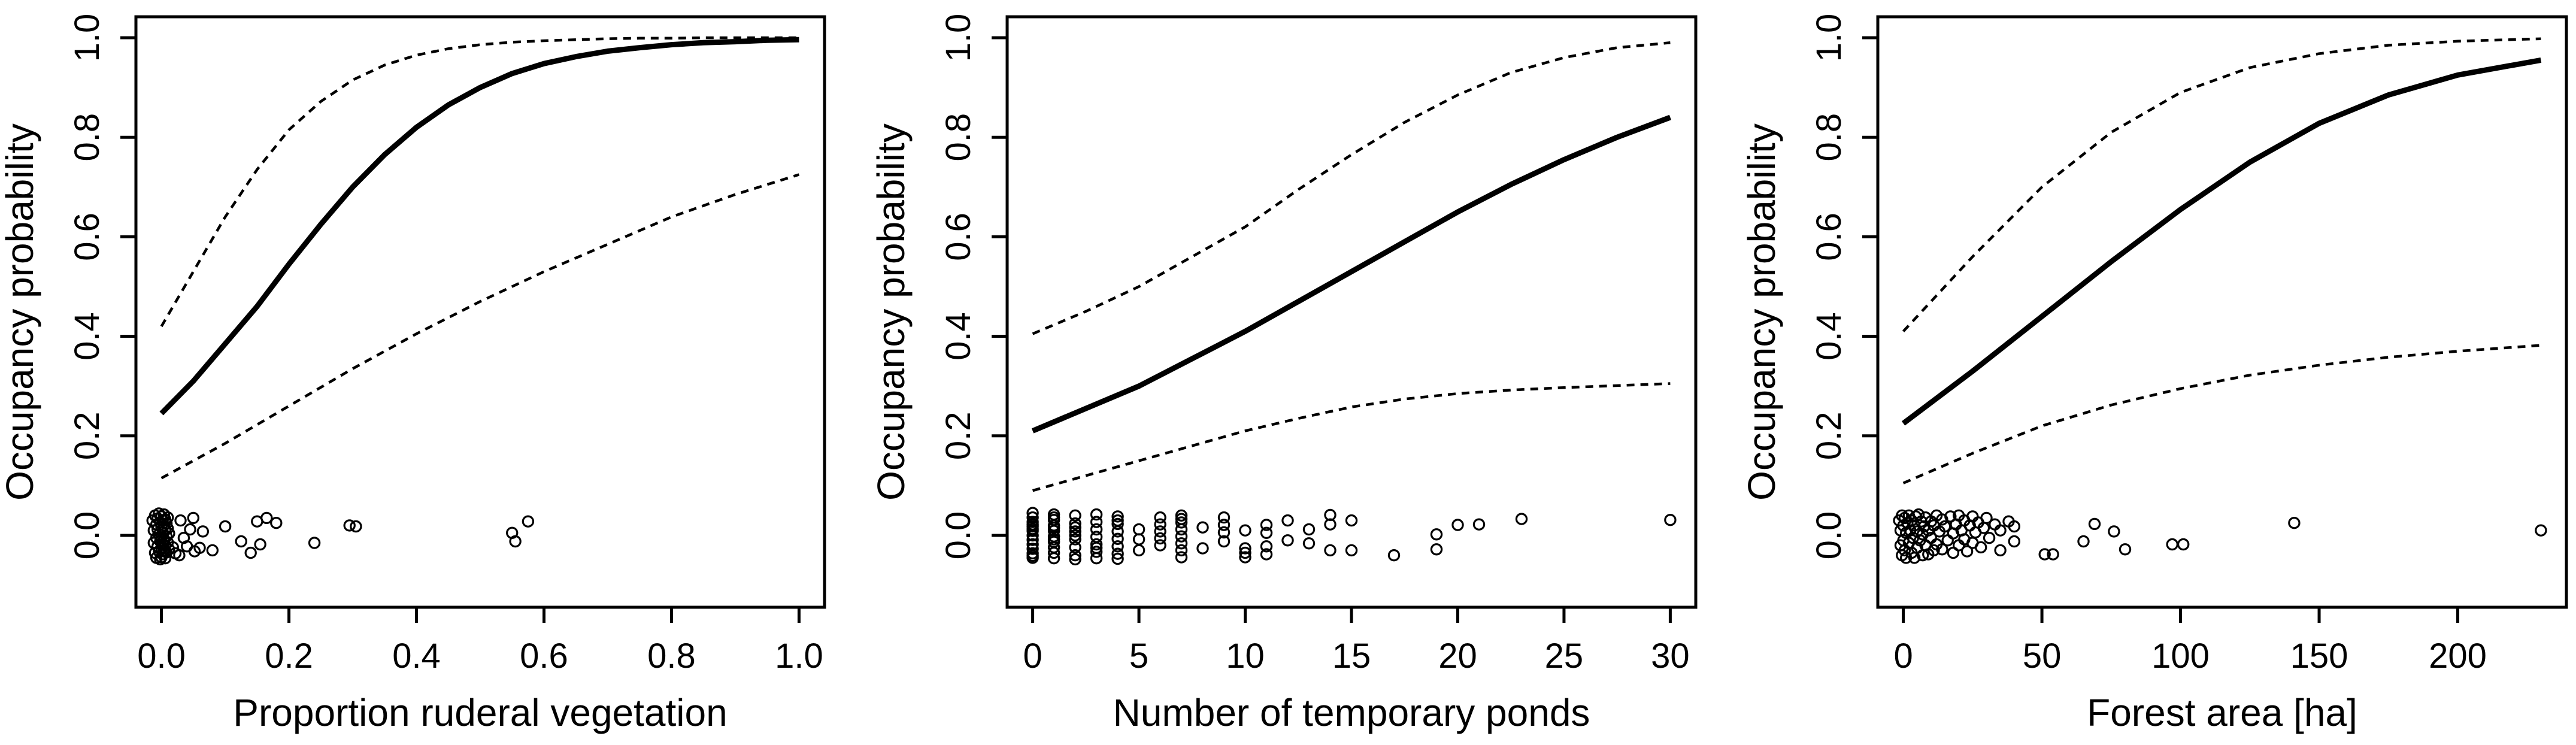  I want to click on x-tick-label: 25, so click(1564, 656).